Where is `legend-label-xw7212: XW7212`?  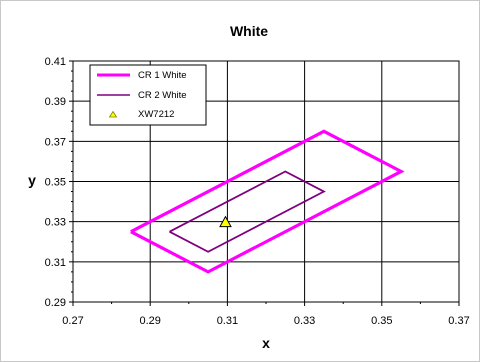 legend-label-xw7212: XW7212 is located at coordinates (156, 114).